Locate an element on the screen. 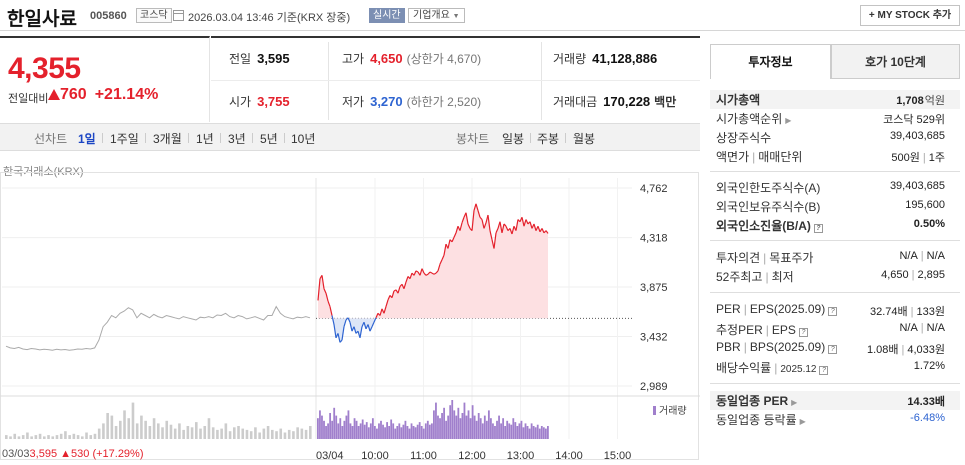 This screenshot has height=465, width=965. industry-rate-row: 동일업종 등락률 ▶ -6.48% is located at coordinates (830, 419).